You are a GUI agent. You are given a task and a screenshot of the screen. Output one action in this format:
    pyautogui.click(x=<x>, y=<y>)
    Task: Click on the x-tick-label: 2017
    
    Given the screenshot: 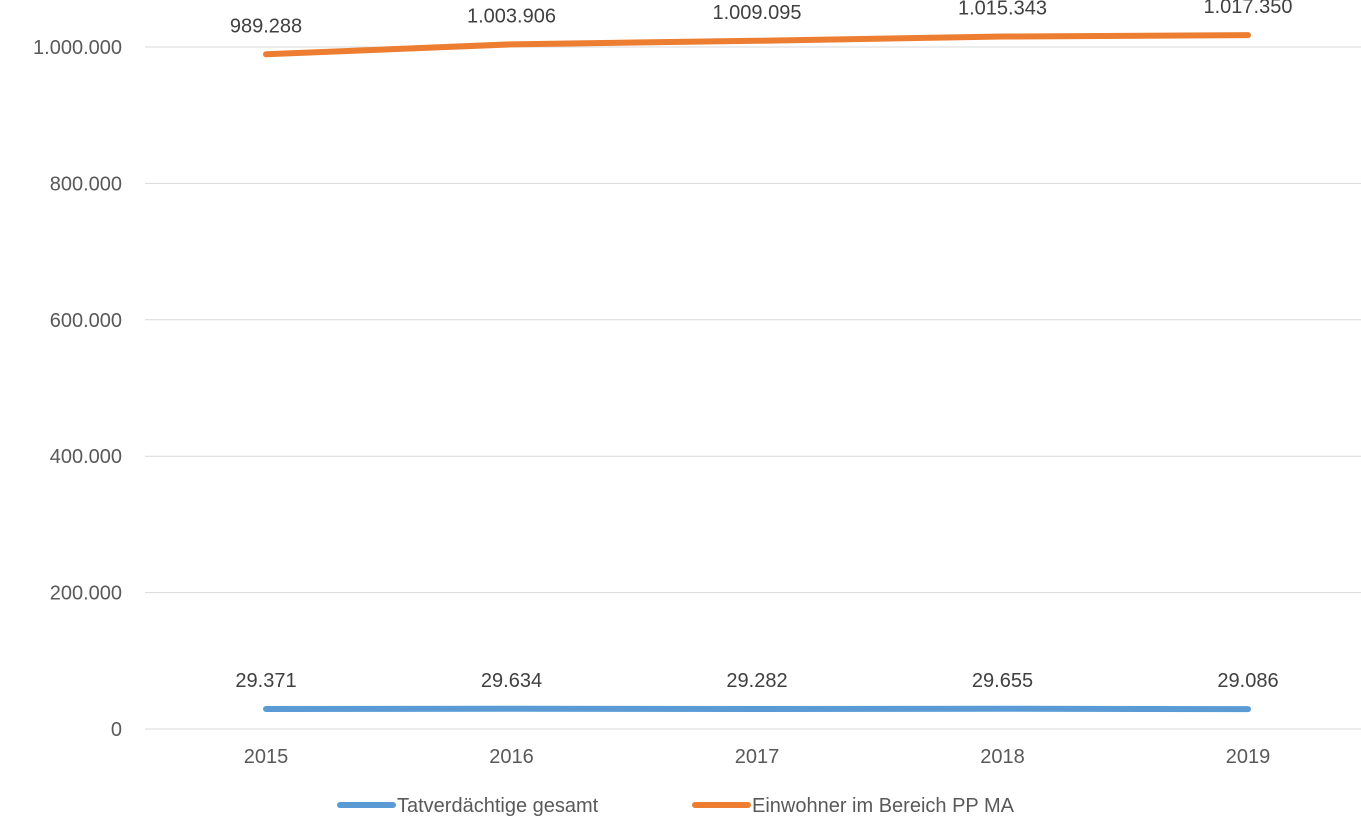 What is the action you would take?
    pyautogui.click(x=757, y=757)
    